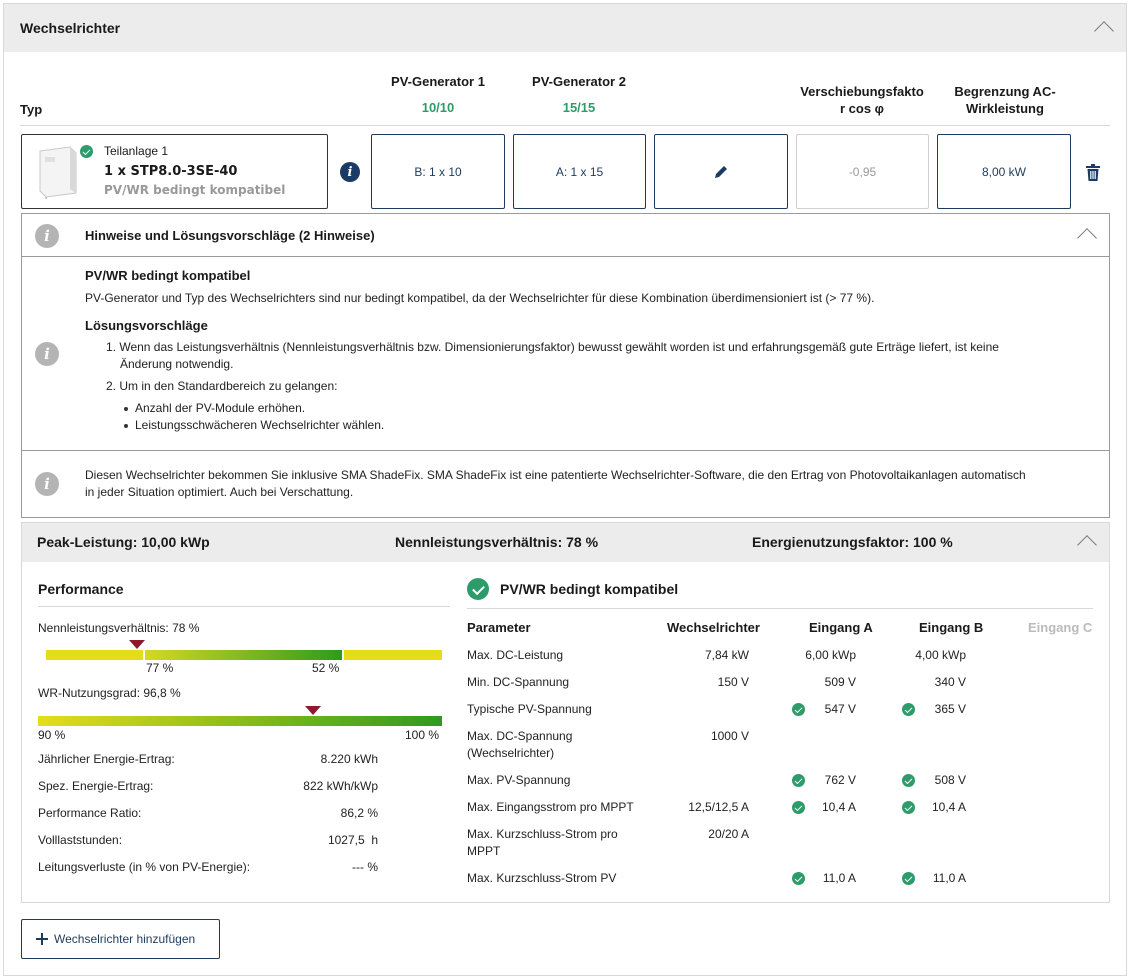 This screenshot has height=980, width=1131. Describe the element at coordinates (52, 735) in the screenshot. I see `wr-min: 90 %` at that location.